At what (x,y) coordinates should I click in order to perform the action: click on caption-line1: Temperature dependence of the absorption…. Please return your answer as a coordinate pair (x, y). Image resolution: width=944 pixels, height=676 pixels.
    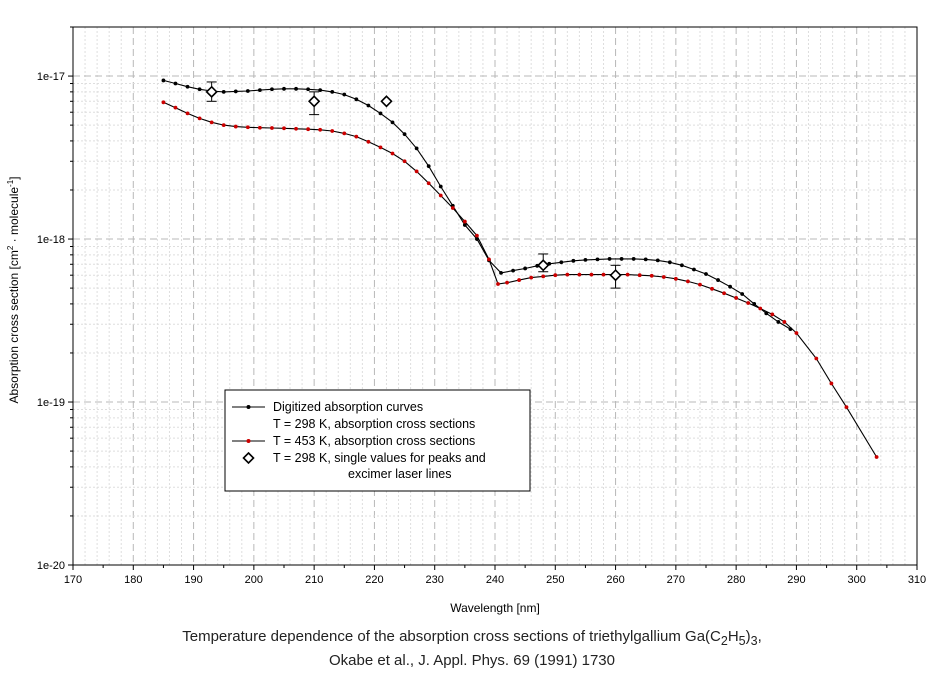
    Looking at the image, I should click on (472, 638).